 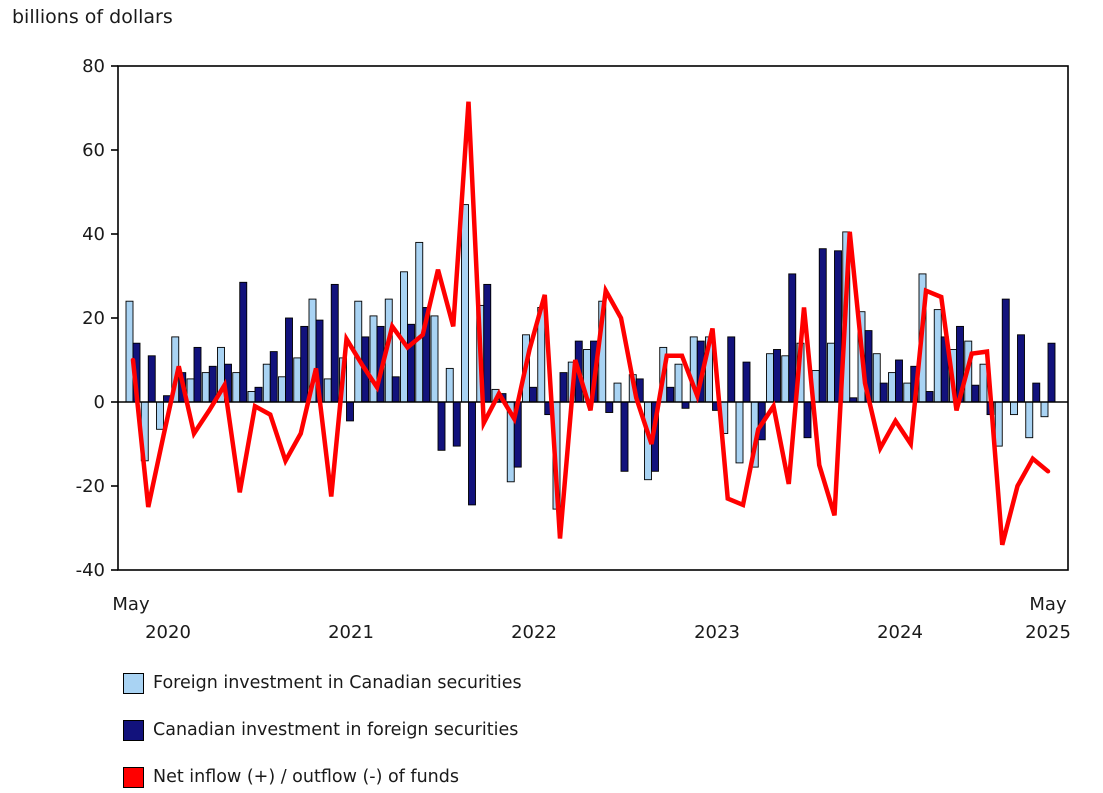 What do you see at coordinates (90, 570) in the screenshot?
I see `y-tick-label: -40` at bounding box center [90, 570].